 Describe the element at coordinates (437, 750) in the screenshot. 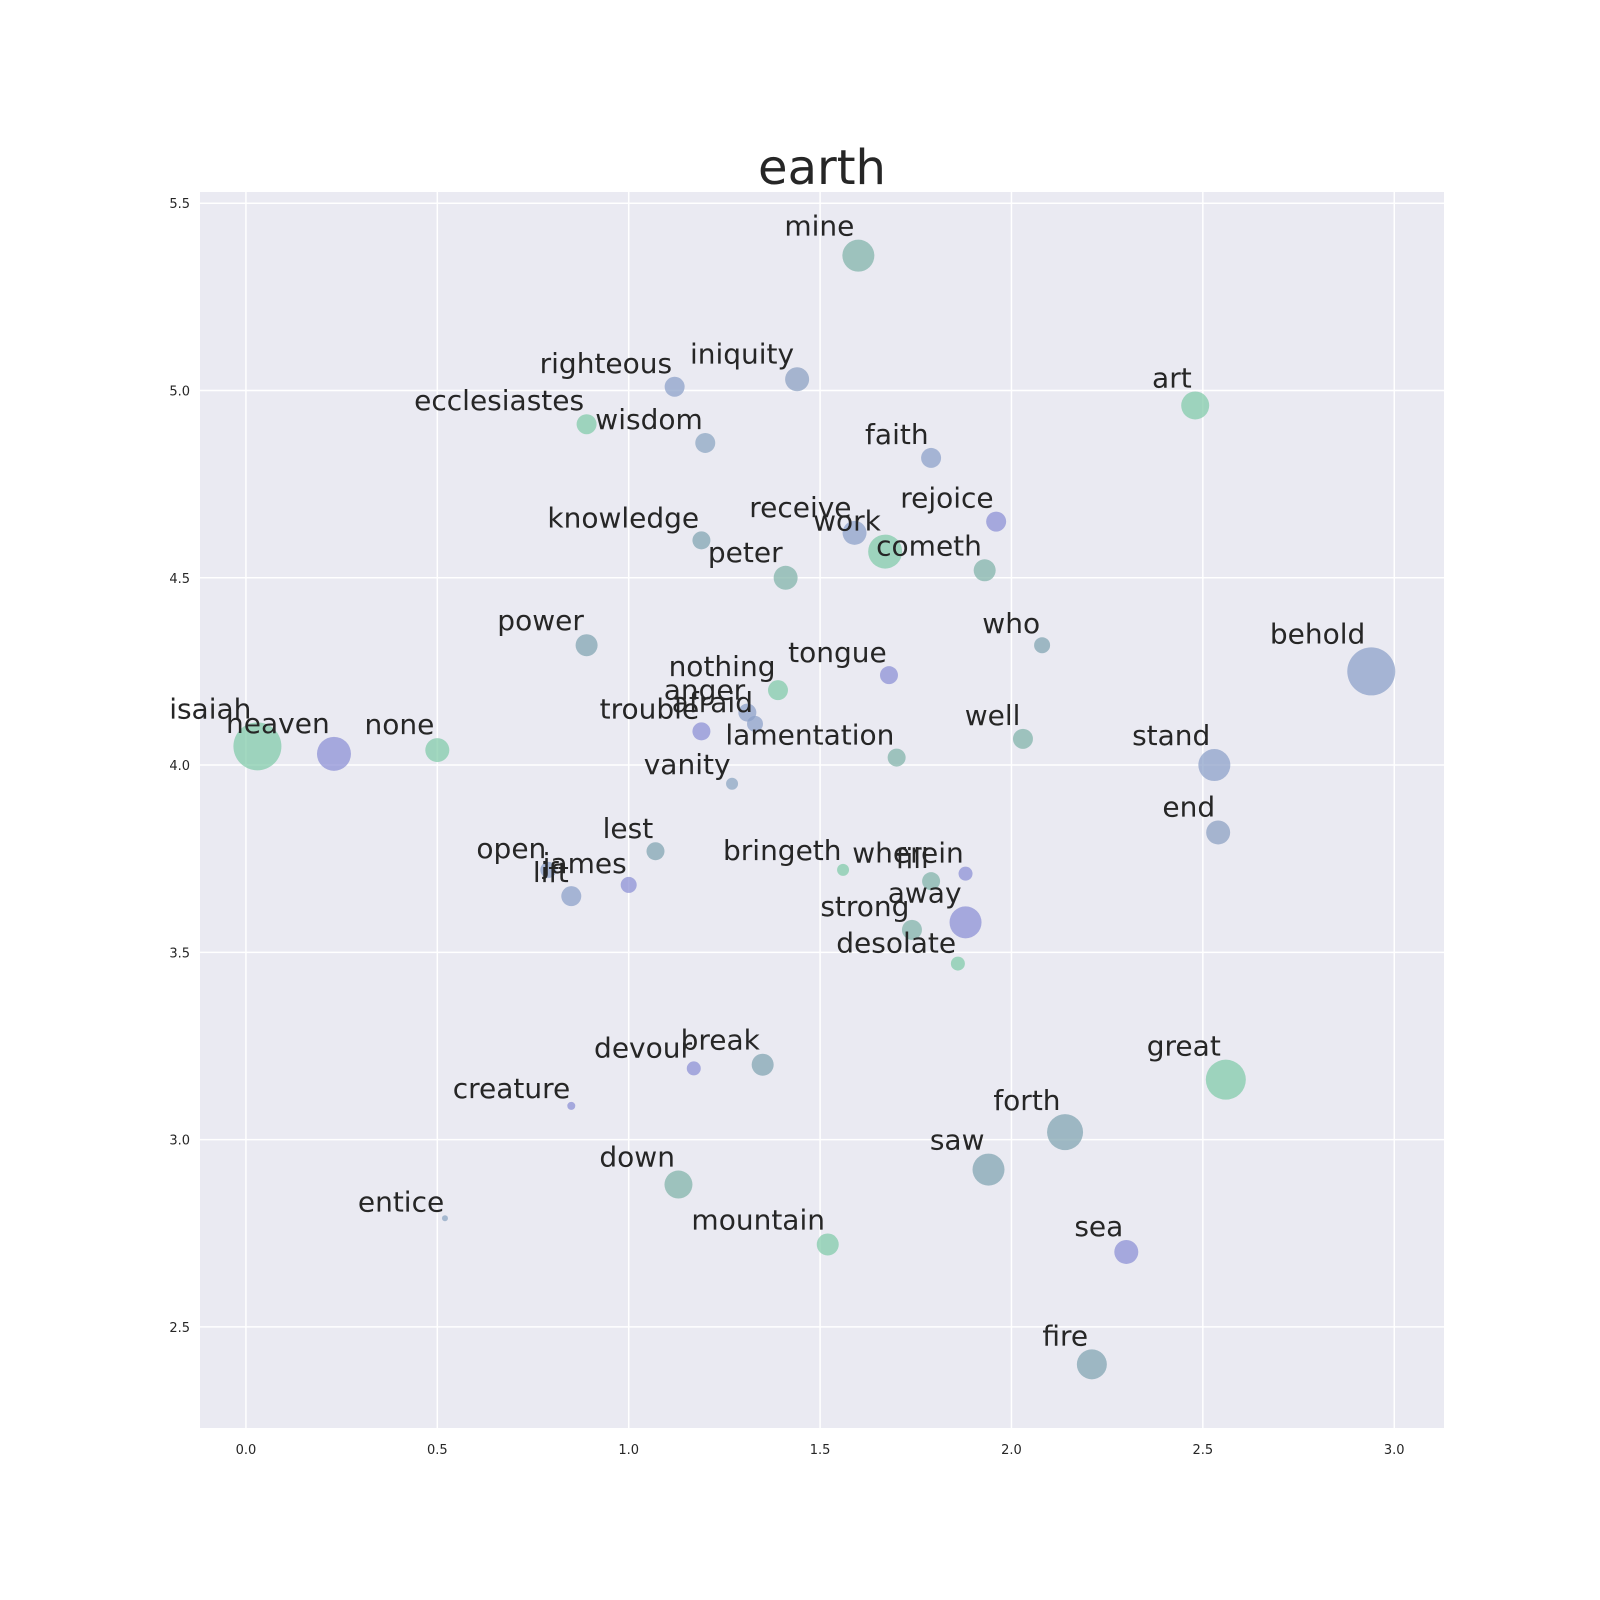

I see `point-none` at that location.